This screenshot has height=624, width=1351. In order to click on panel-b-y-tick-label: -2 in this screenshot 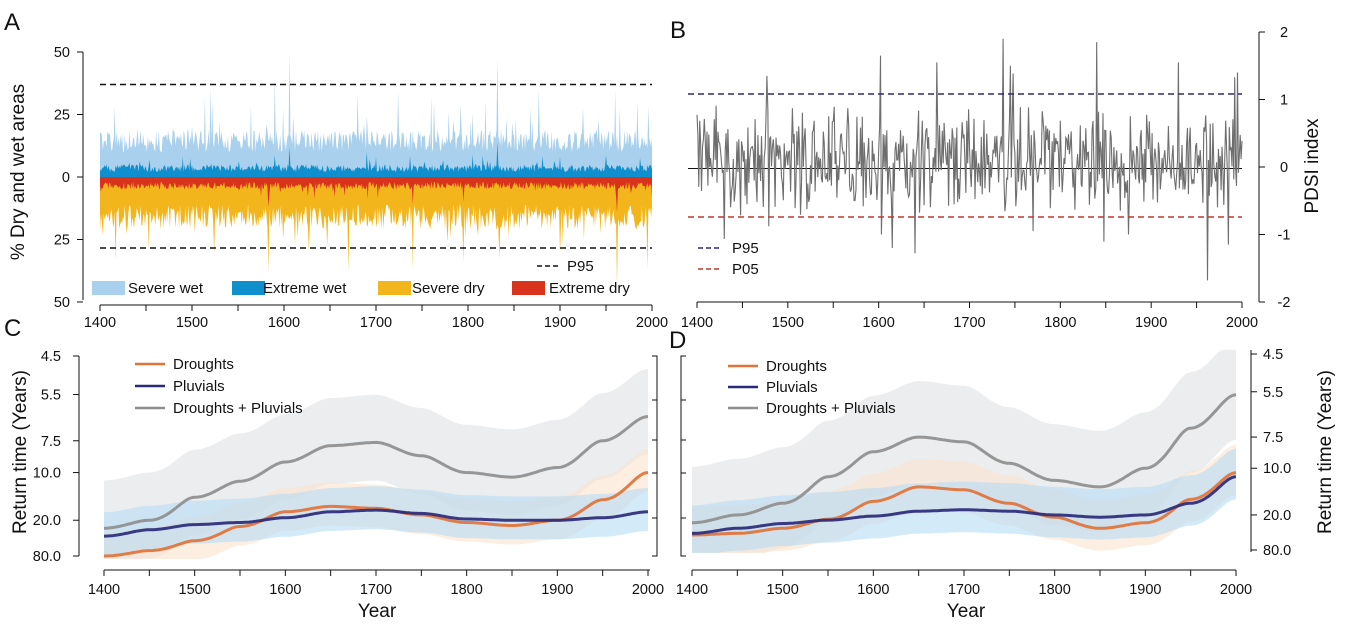, I will do `click(1284, 303)`.